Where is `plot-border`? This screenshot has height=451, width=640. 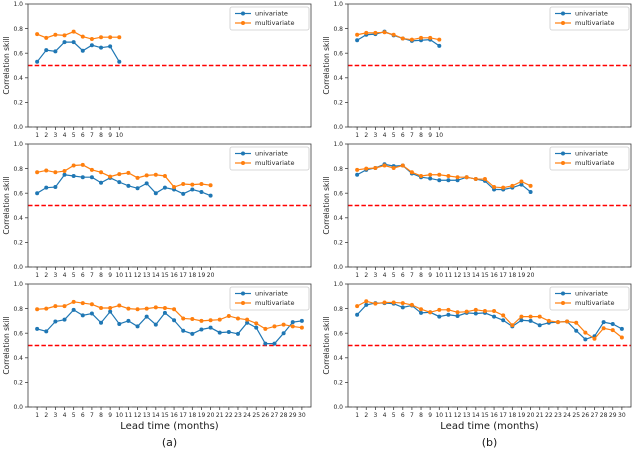 plot-border is located at coordinates (169, 205).